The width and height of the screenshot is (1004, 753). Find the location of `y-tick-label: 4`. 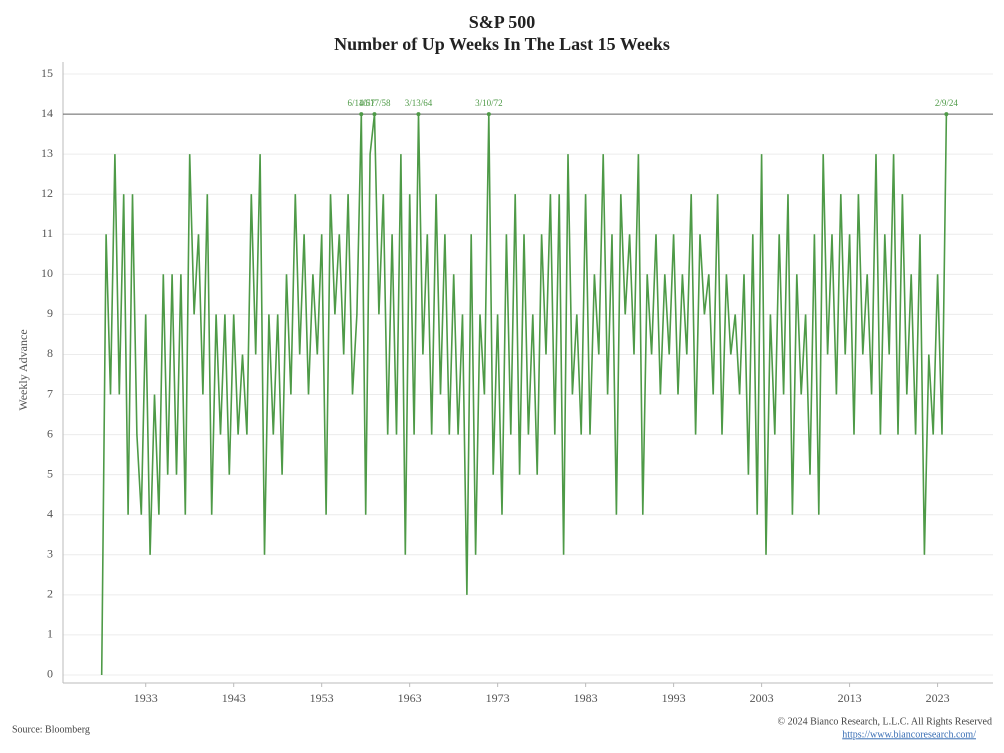

y-tick-label: 4 is located at coordinates (50, 513).